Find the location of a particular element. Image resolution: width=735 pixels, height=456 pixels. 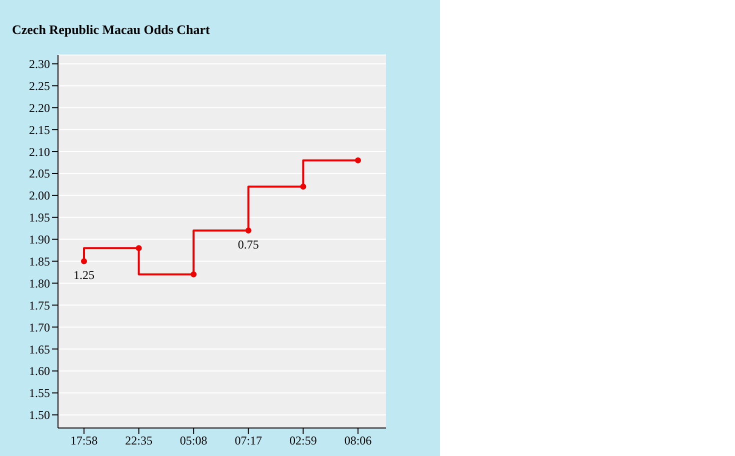

y-tick-label: 2.00 is located at coordinates (39, 195).